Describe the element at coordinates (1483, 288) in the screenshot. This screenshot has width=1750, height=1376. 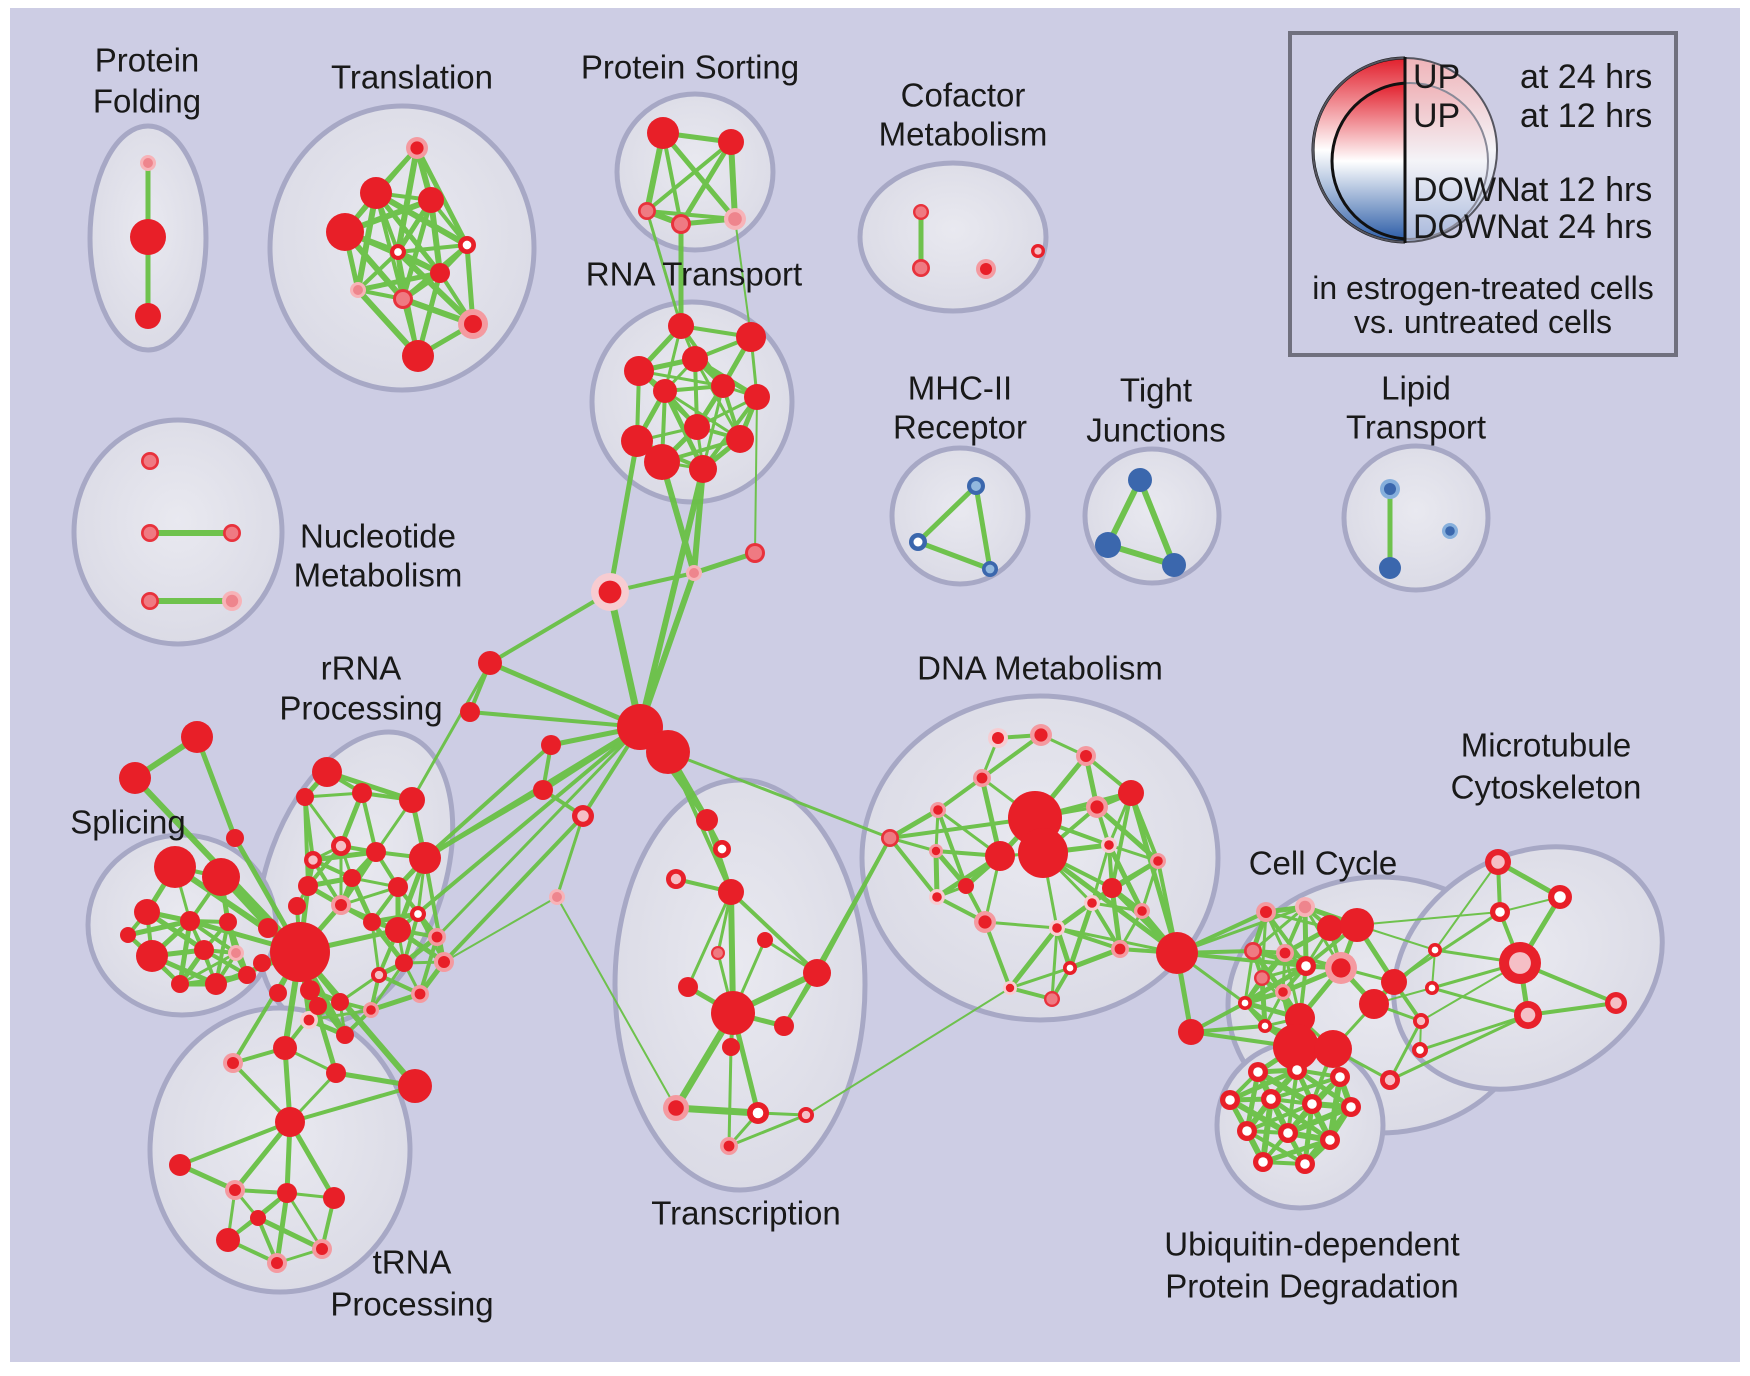
I see `legend-footer-text: in estrogen-treated cells` at that location.